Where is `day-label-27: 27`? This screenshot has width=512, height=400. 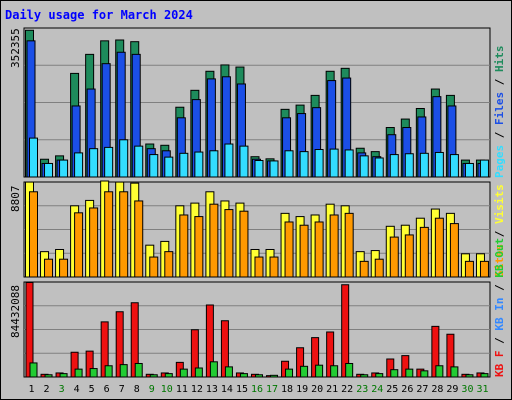 day-label-27: 27 is located at coordinates (422, 389).